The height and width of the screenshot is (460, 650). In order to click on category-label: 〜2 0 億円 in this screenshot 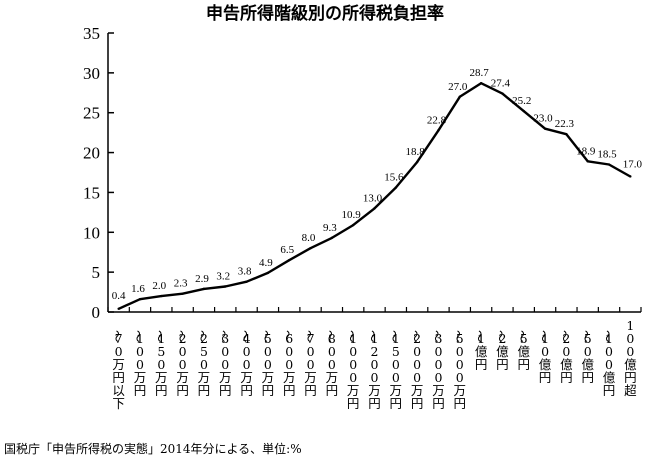, I will do `click(565, 357)`.